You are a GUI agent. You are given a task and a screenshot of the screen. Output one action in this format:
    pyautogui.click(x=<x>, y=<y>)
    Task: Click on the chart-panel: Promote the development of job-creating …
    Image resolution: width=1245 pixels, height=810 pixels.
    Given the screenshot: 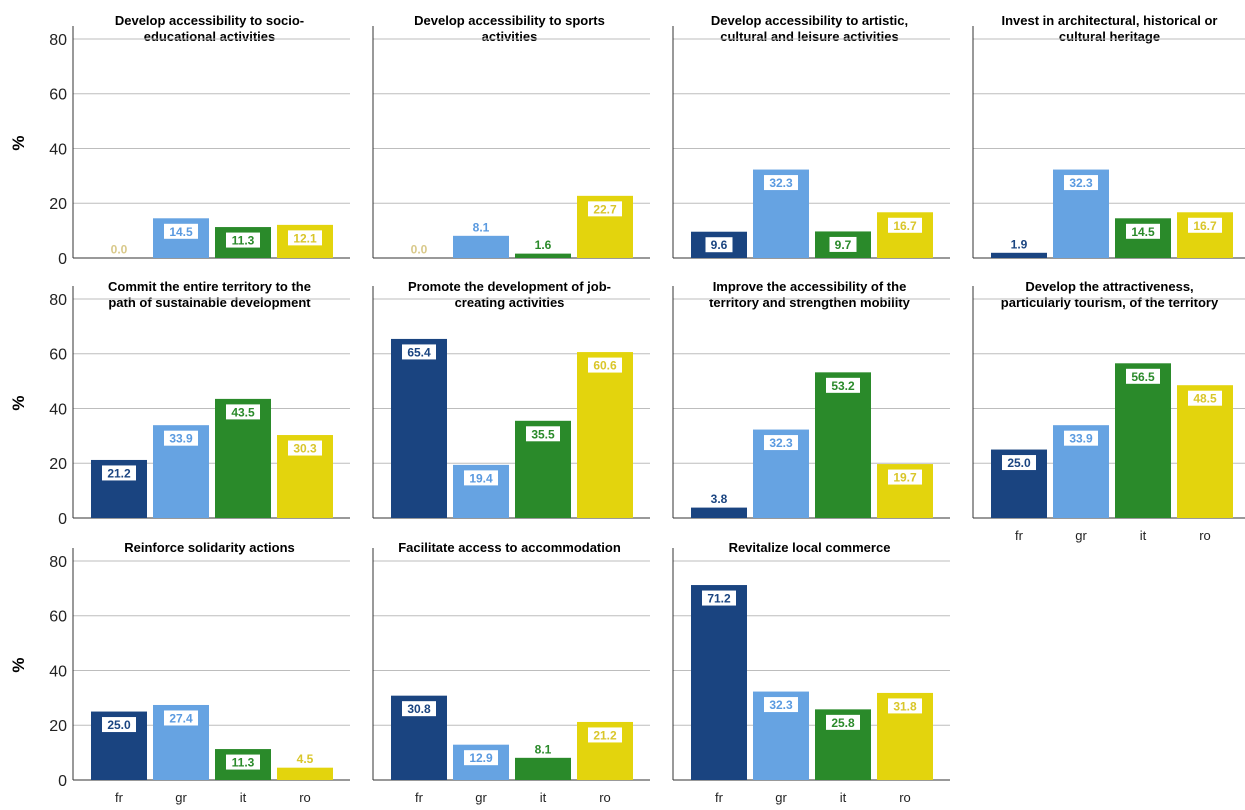 What is the action you would take?
    pyautogui.click(x=511, y=399)
    